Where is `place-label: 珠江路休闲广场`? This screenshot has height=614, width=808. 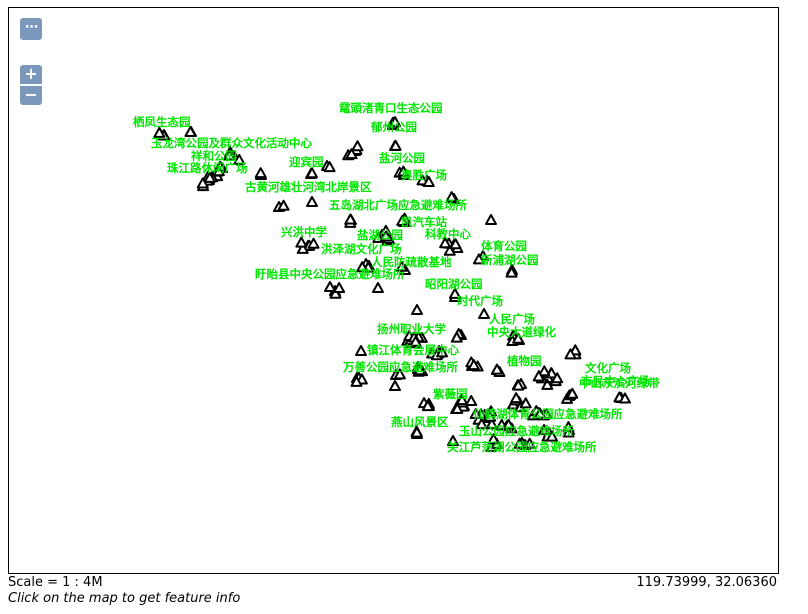
place-label: 珠江路休闲广场 is located at coordinates (207, 168).